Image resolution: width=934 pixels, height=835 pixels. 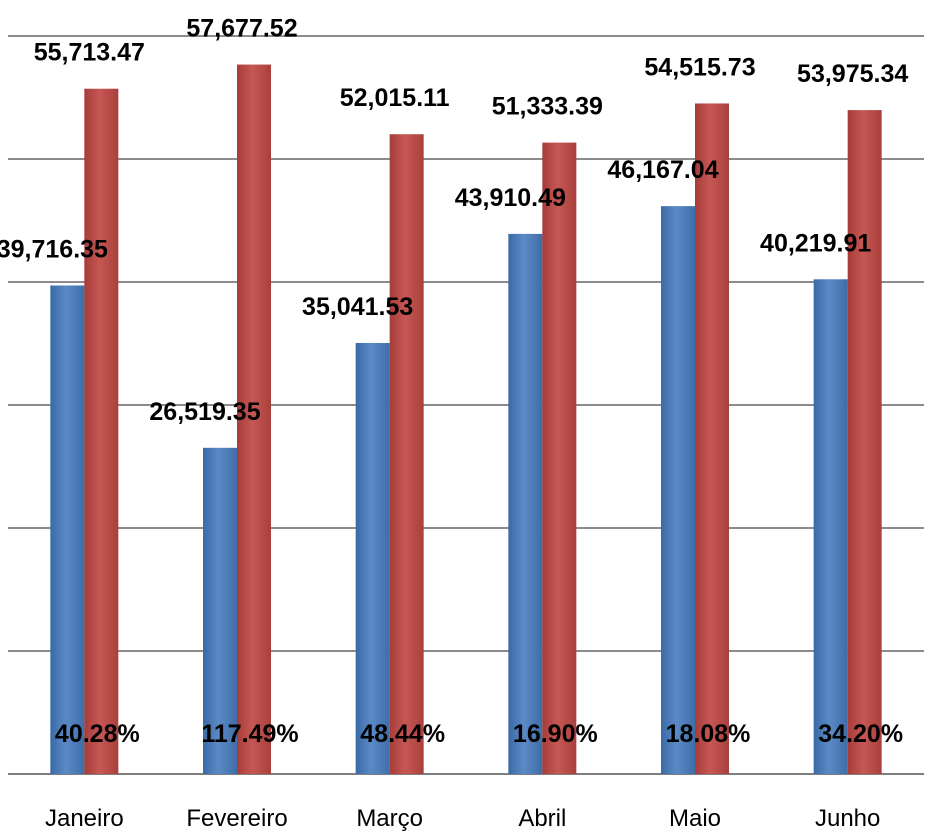 What do you see at coordinates (101, 431) in the screenshot?
I see `bar-series-2-janeiro` at bounding box center [101, 431].